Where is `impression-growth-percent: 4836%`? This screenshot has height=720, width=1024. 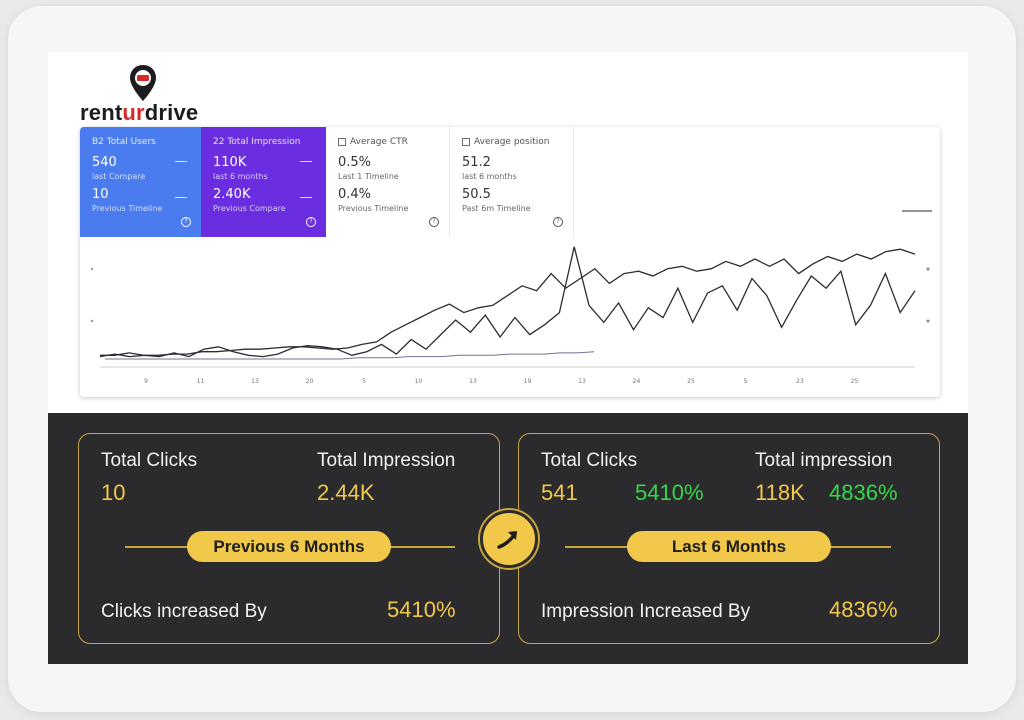
impression-growth-percent: 4836% is located at coordinates (863, 492).